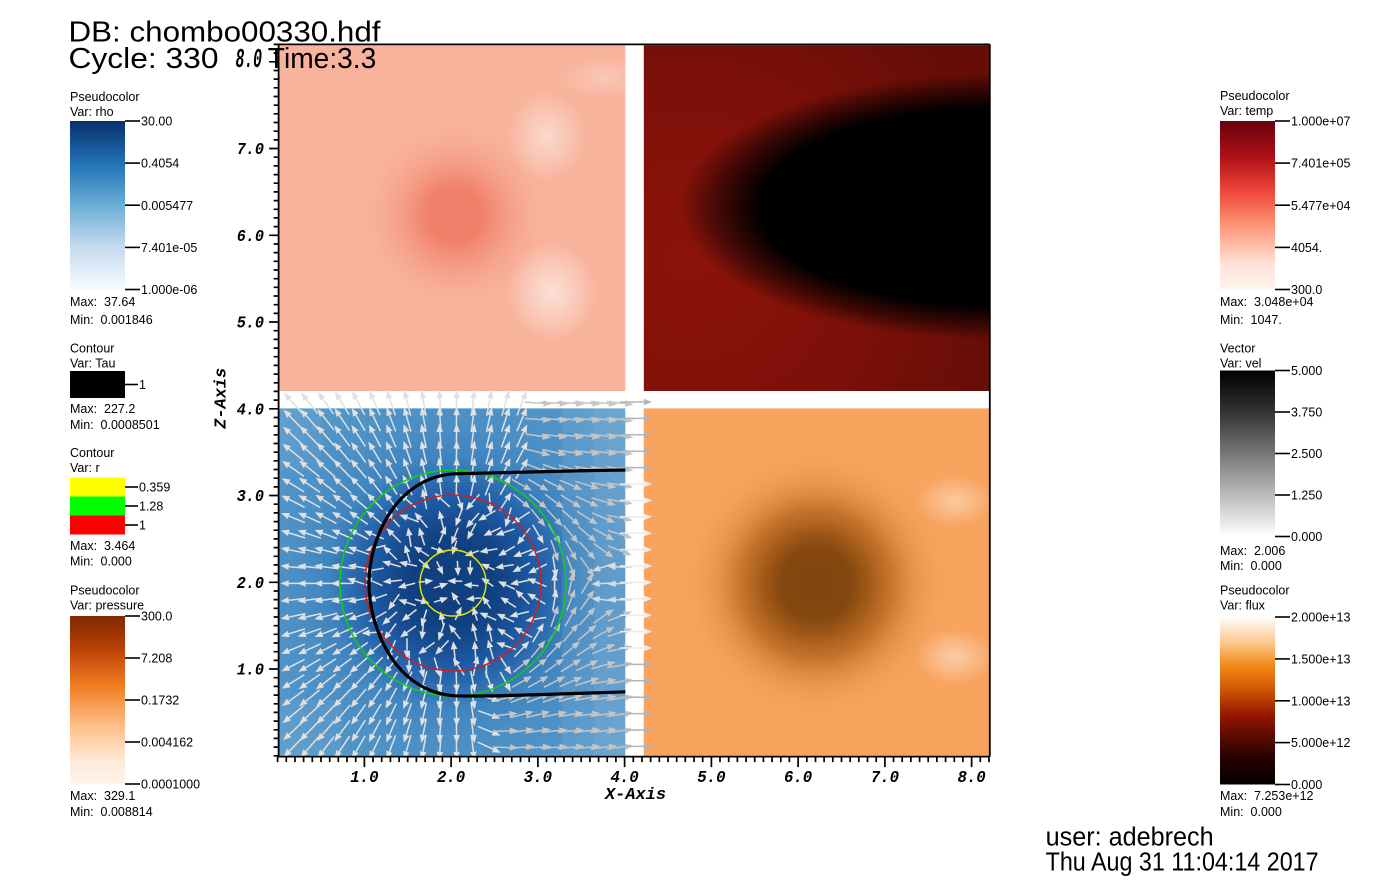  What do you see at coordinates (167, 206) in the screenshot?
I see `svg-text: 0.005477` at bounding box center [167, 206].